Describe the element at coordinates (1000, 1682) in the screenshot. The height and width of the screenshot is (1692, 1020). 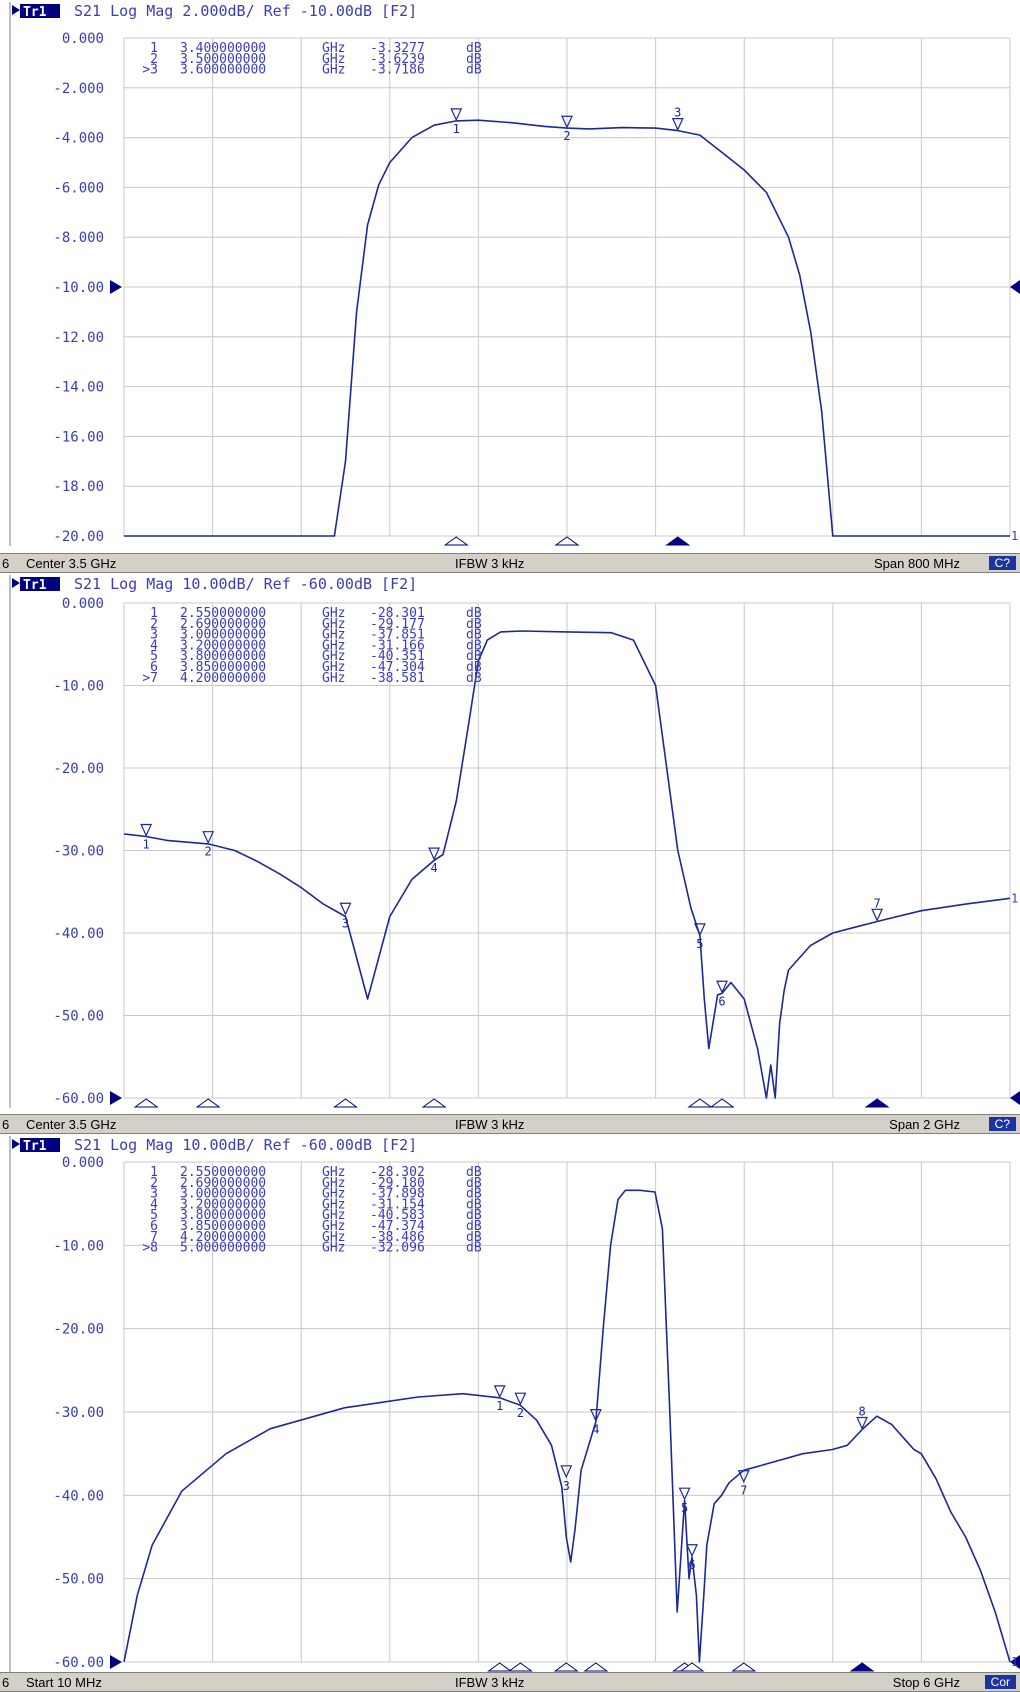
I see `correction-badge: Cor` at that location.